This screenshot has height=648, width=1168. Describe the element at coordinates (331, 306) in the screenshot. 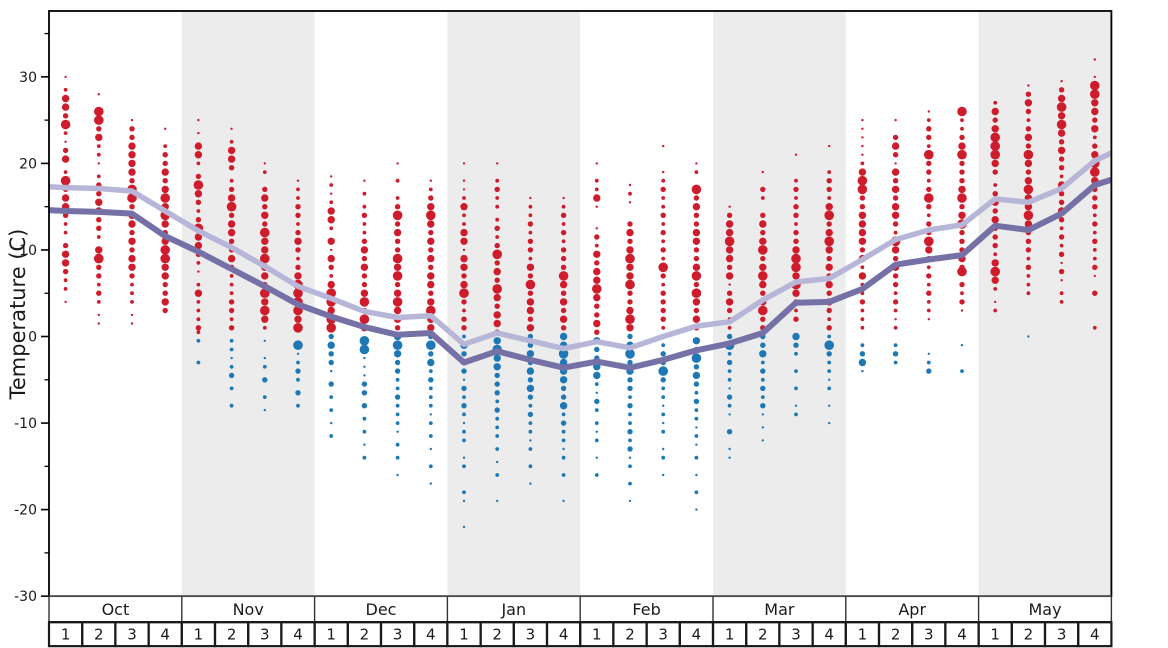

I see `dot-column-dec-w1` at that location.